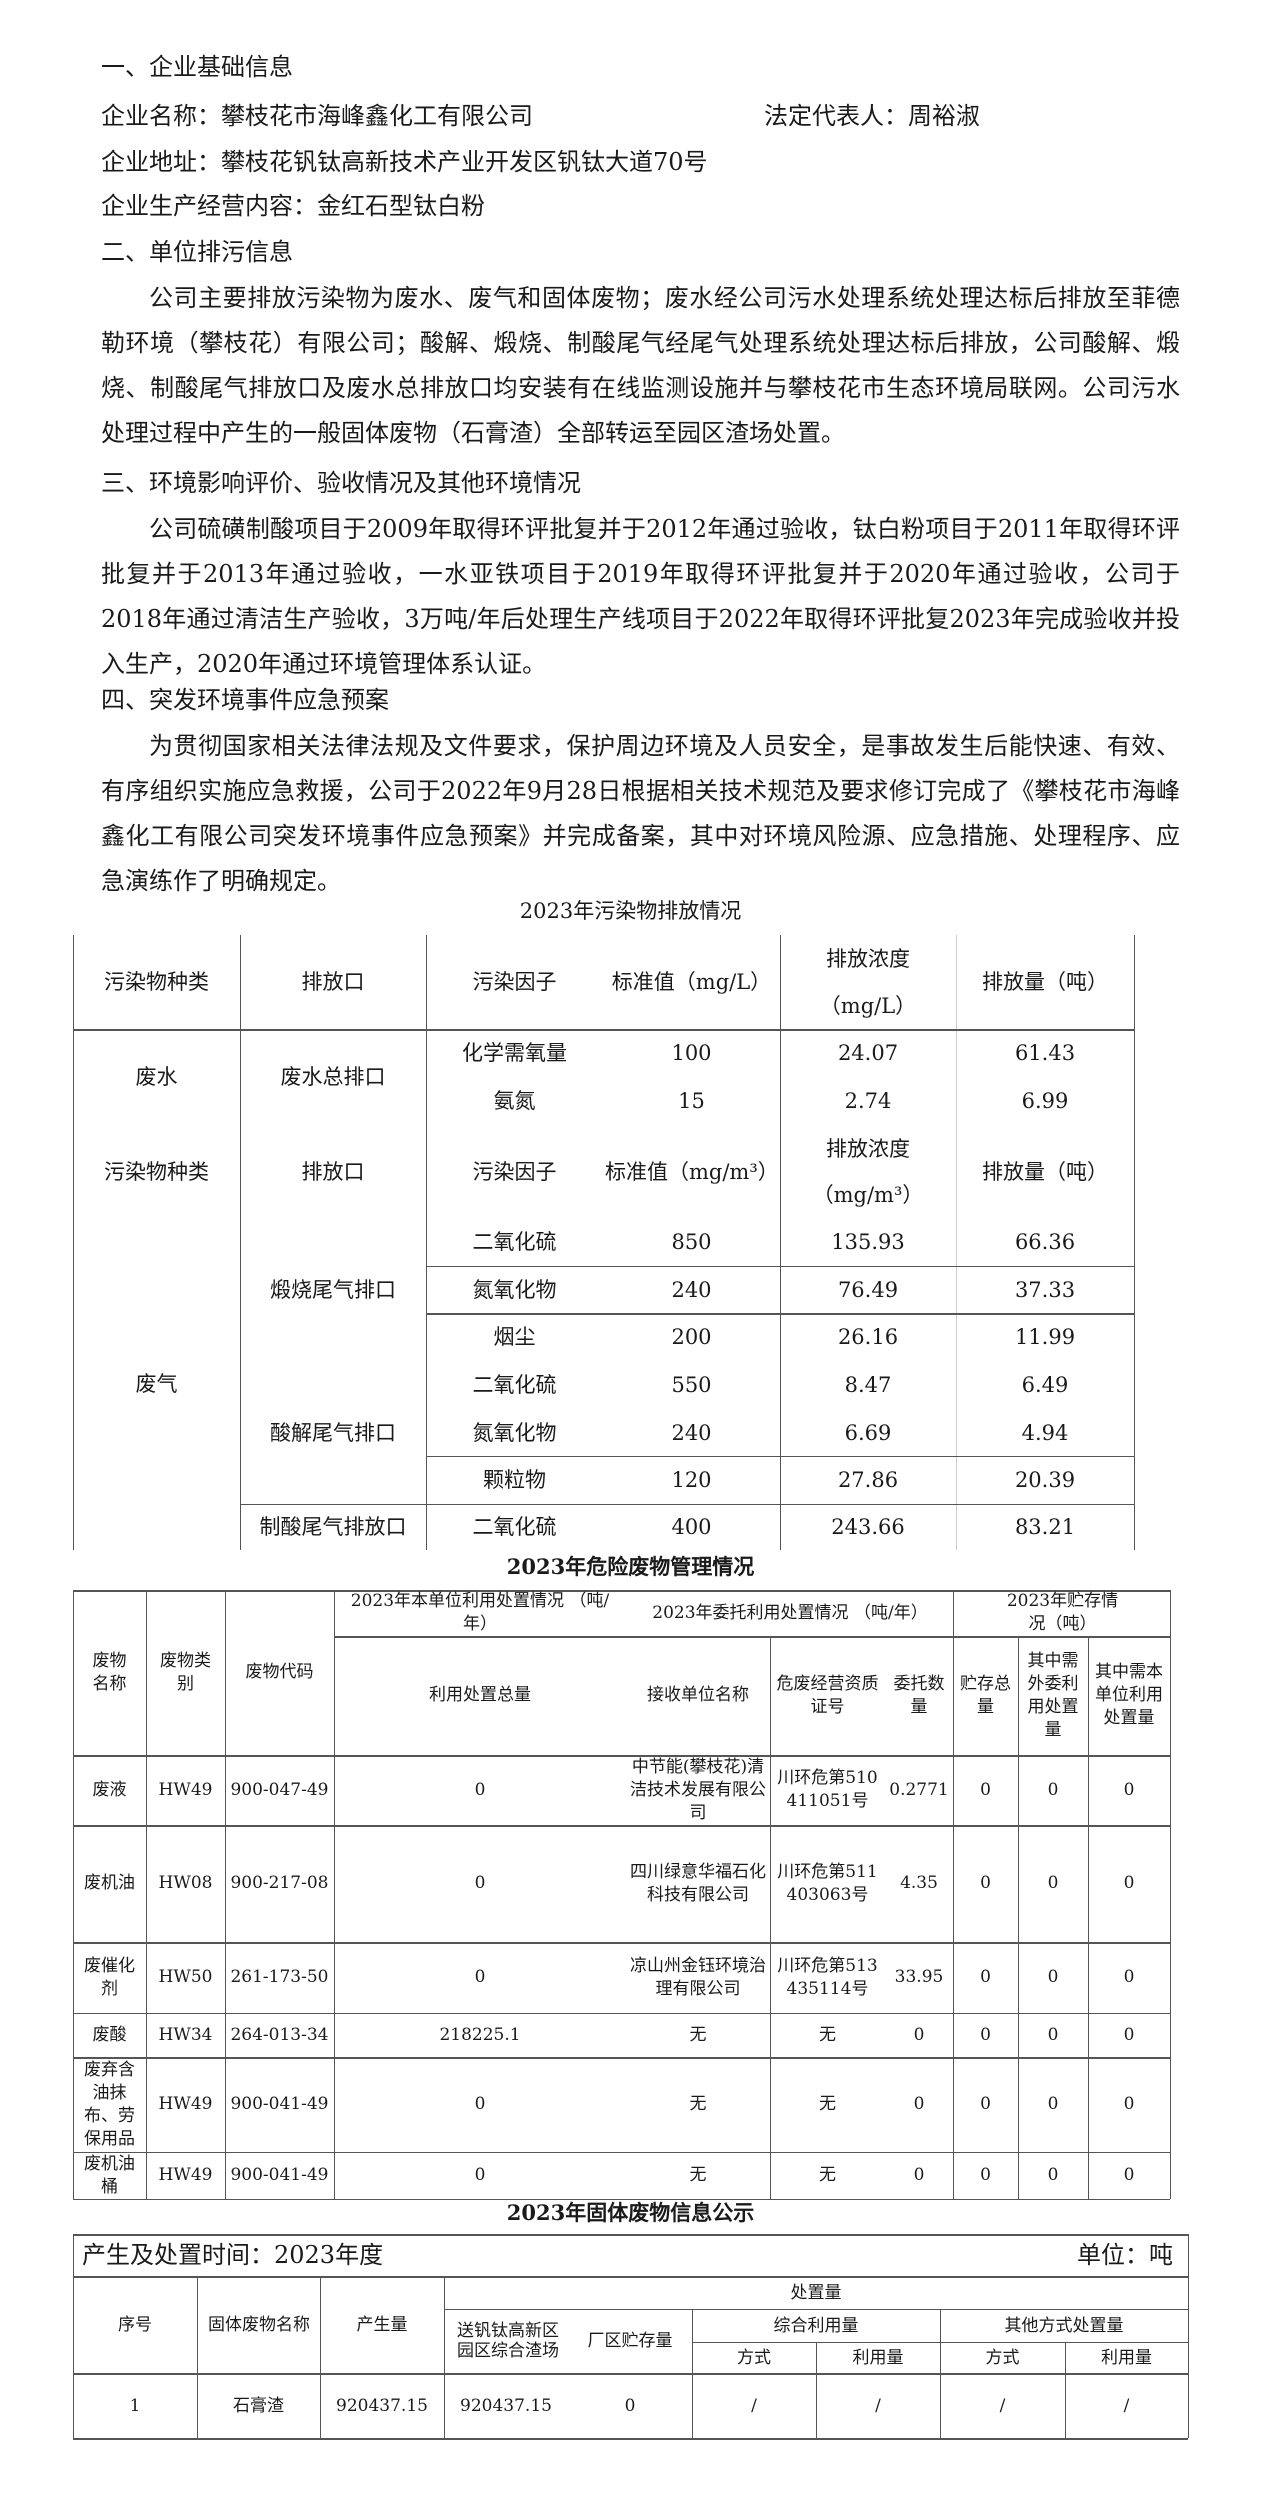 The width and height of the screenshot is (1261, 2519). Describe the element at coordinates (691, 1527) in the screenshot. I see `emissions-gas-cell: 400` at that location.